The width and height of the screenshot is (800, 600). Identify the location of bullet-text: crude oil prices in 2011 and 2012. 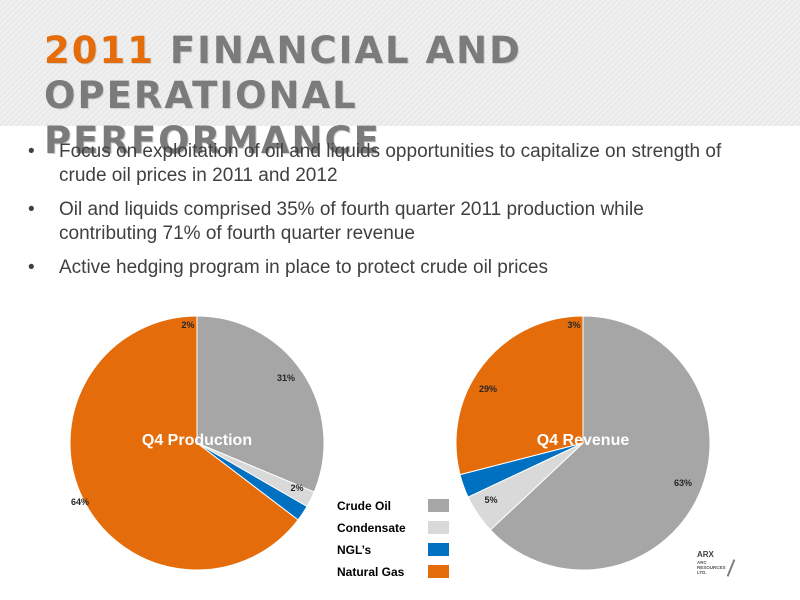
(198, 175).